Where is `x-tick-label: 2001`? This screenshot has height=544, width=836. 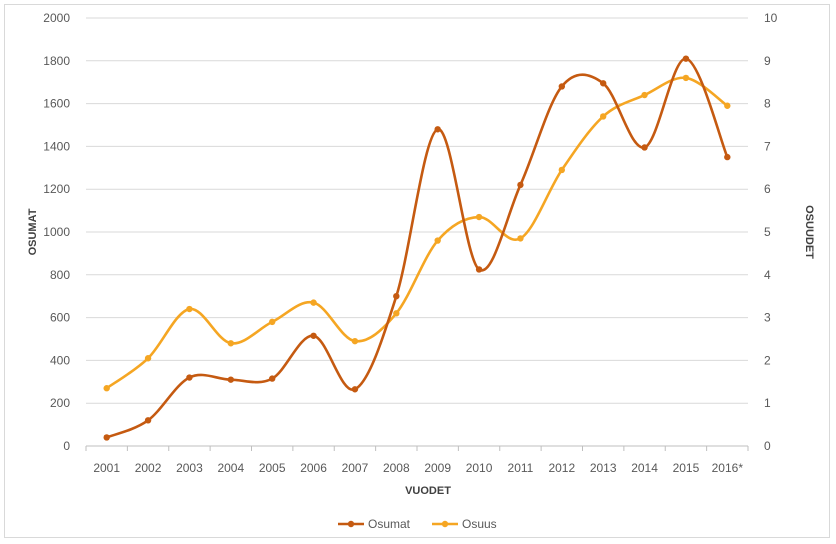 x-tick-label: 2001 is located at coordinates (106, 468).